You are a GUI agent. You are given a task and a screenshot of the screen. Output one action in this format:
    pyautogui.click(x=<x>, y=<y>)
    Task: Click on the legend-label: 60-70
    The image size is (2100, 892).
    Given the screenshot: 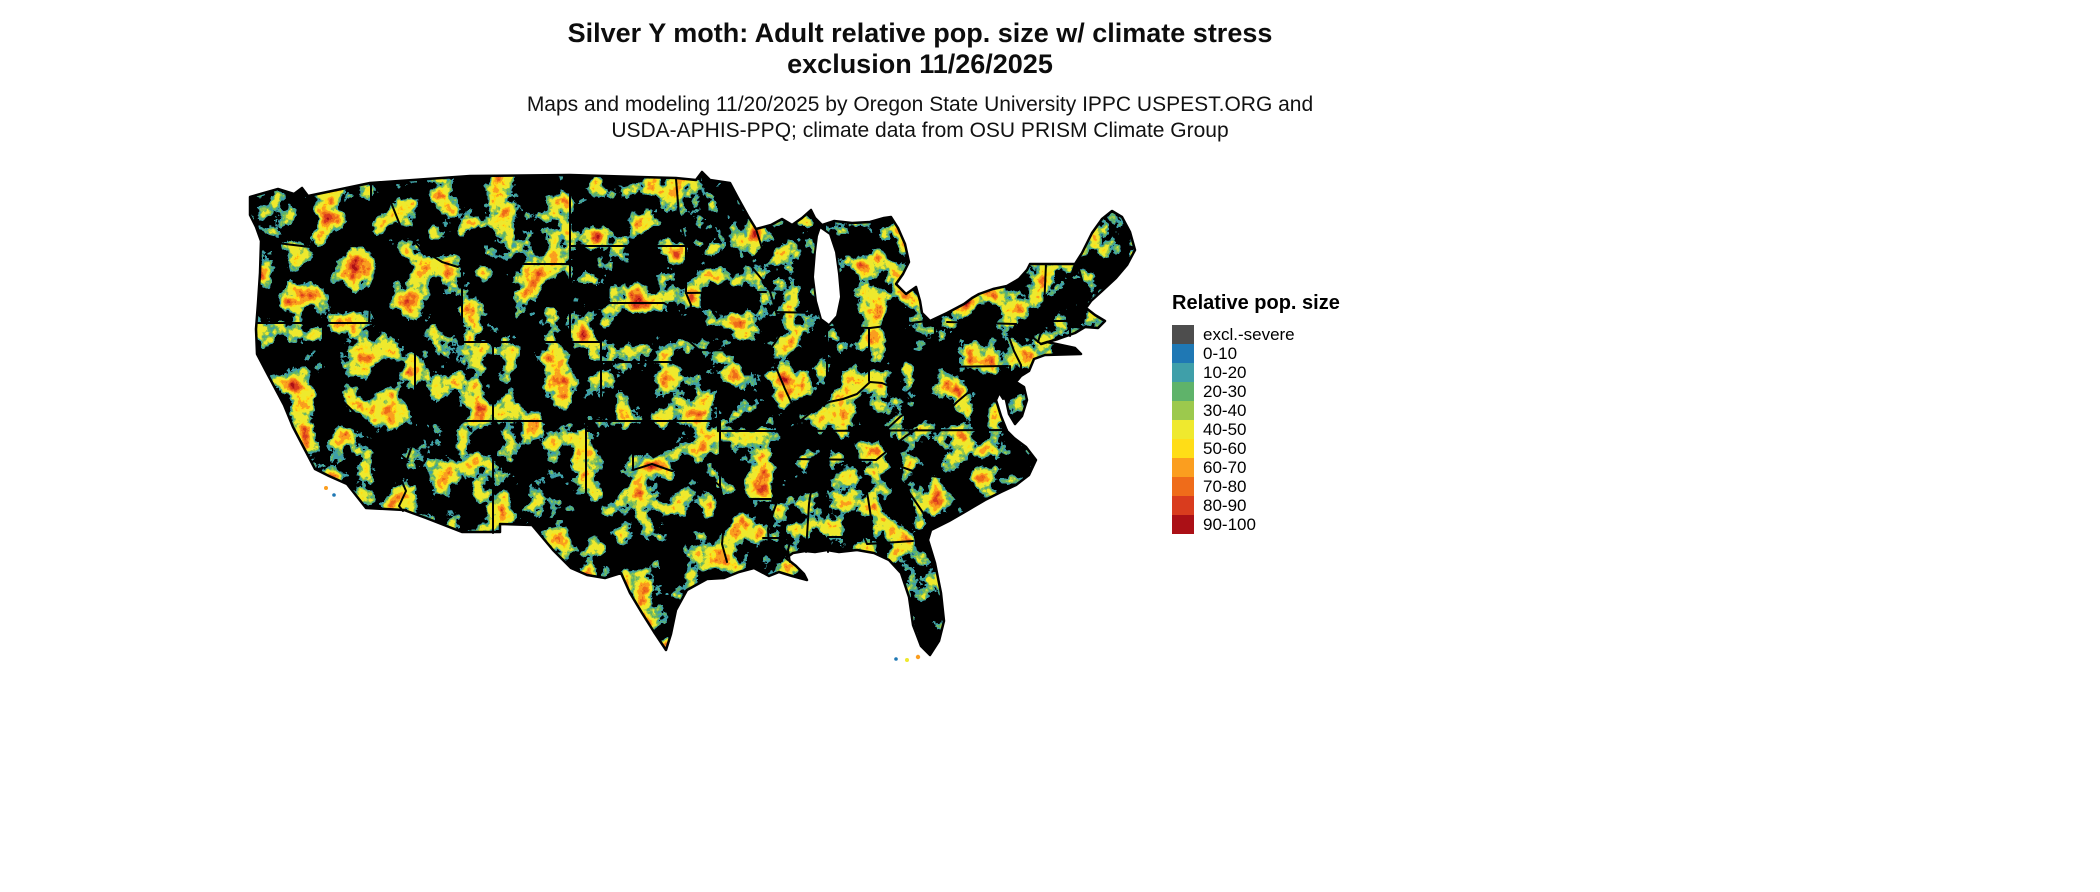 What is the action you would take?
    pyautogui.click(x=1225, y=467)
    